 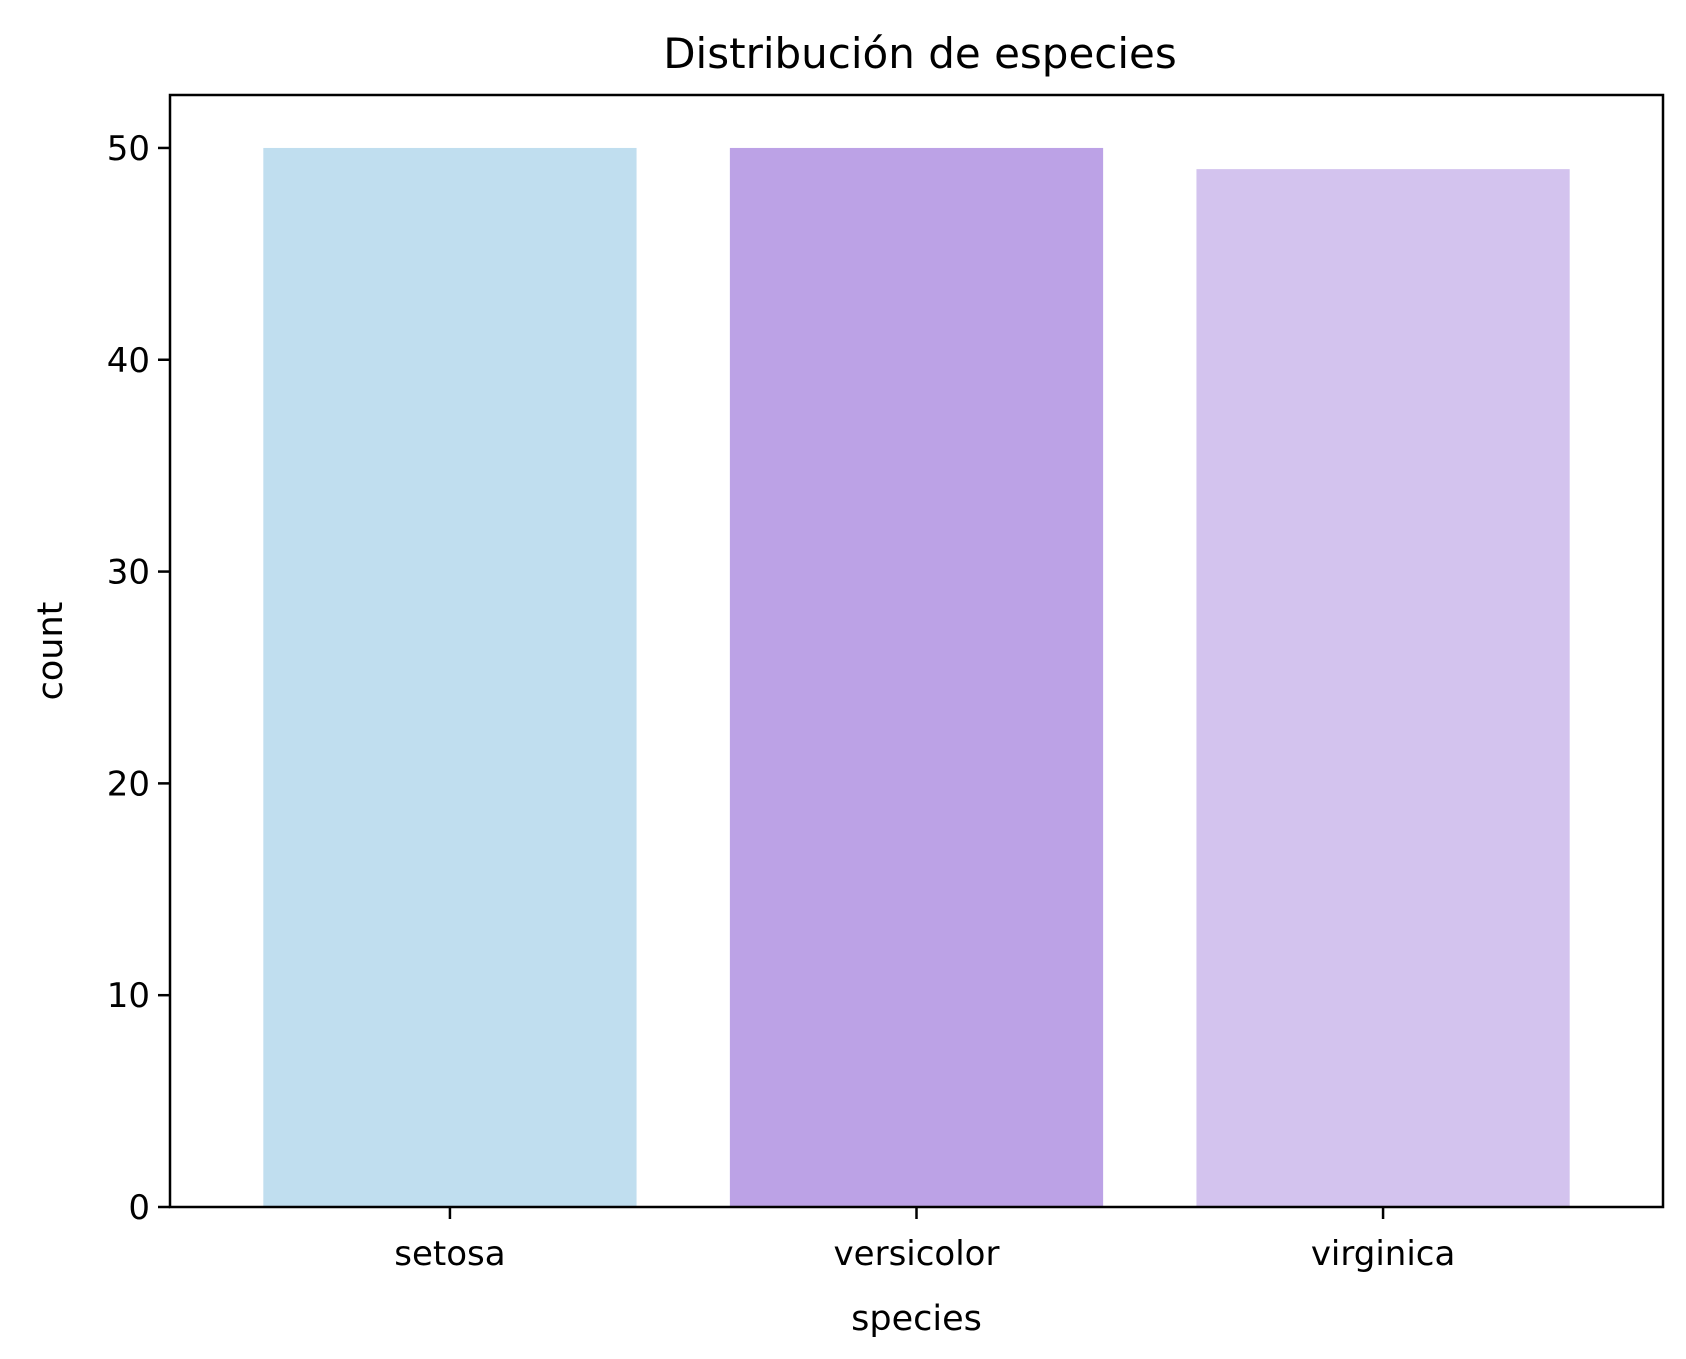 I want to click on y-tick-label: 30, so click(x=128, y=573).